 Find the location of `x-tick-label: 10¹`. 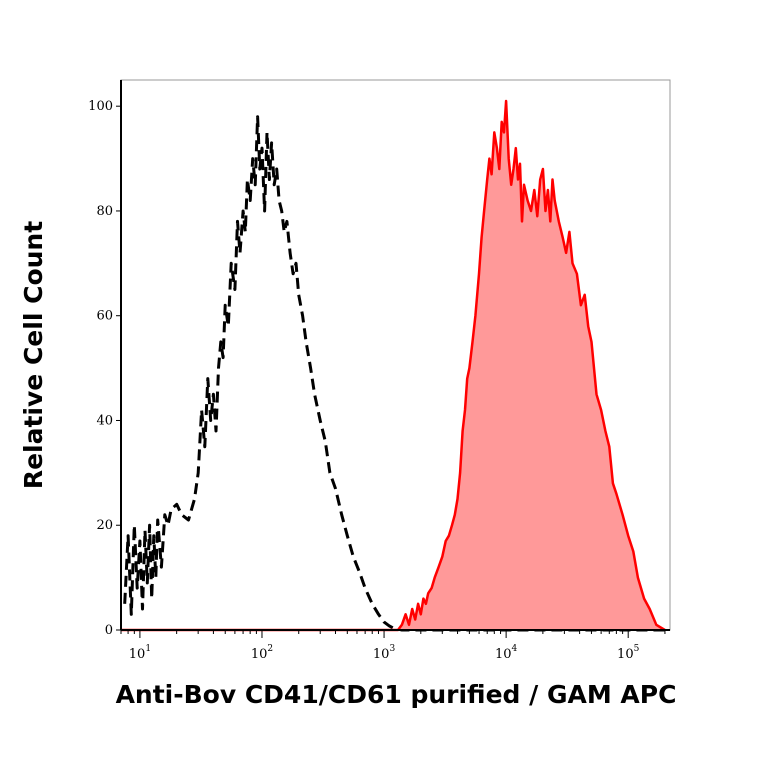

x-tick-label: 10¹ is located at coordinates (140, 653).